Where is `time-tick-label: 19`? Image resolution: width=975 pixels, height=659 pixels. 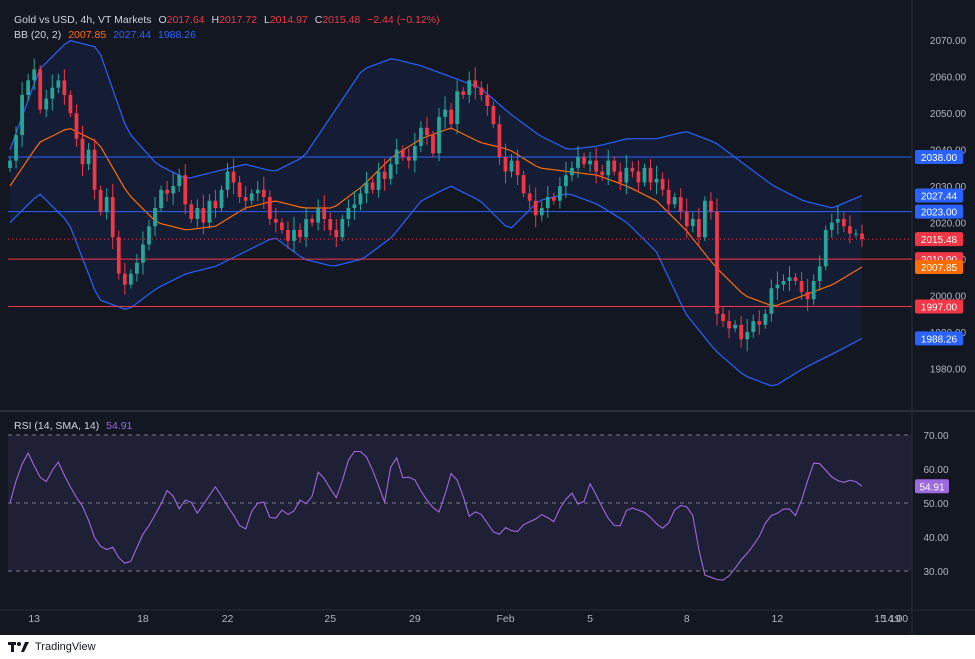 time-tick-label: 19 is located at coordinates (895, 619).